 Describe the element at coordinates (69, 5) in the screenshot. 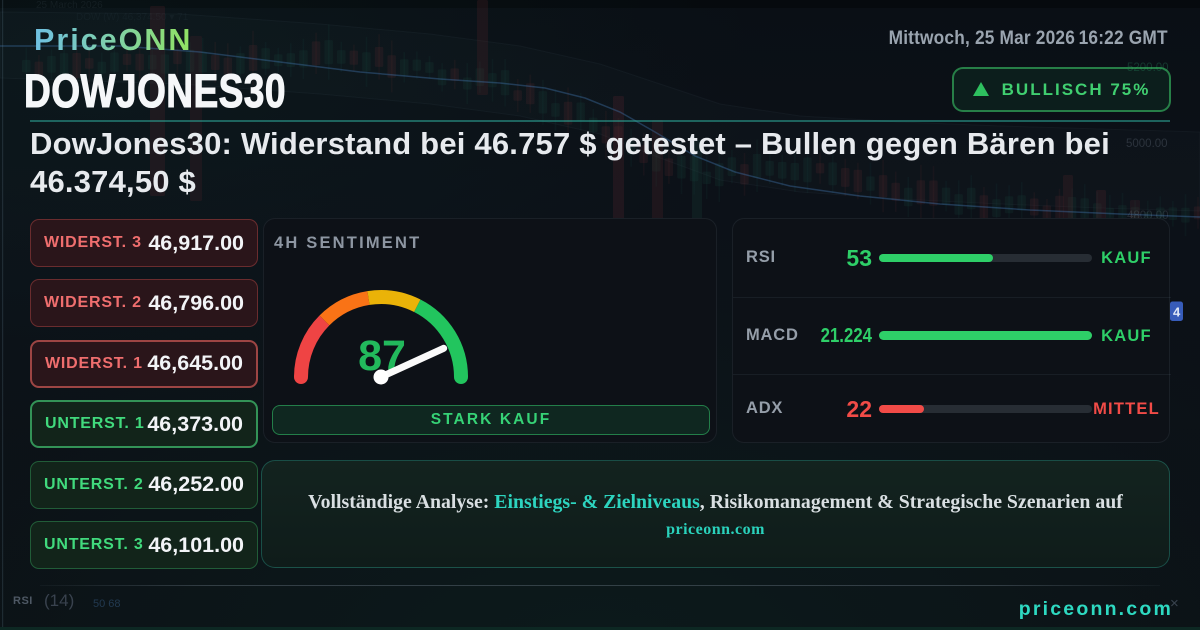

I see `svg-text: 25 March 2026` at that location.